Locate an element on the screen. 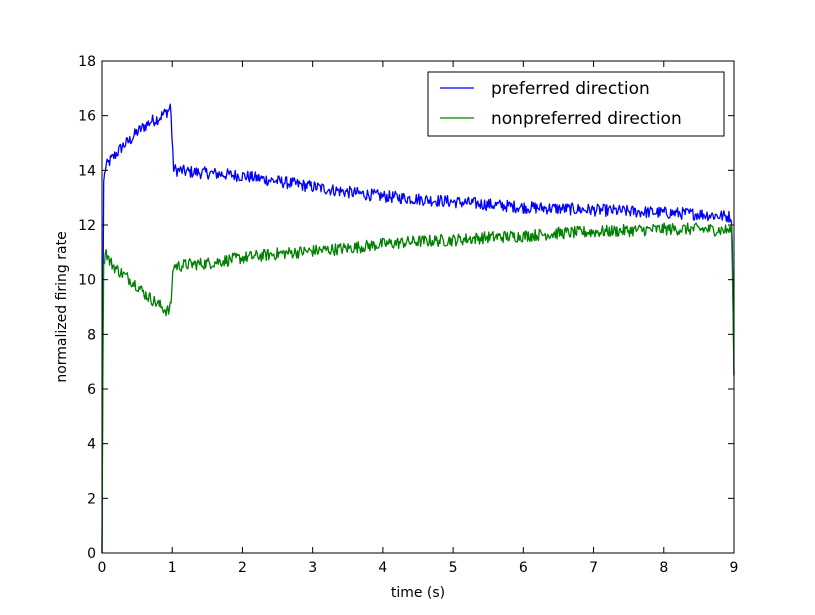 This screenshot has width=815, height=615. legend-label-2: nonpreferred direction is located at coordinates (586, 119).